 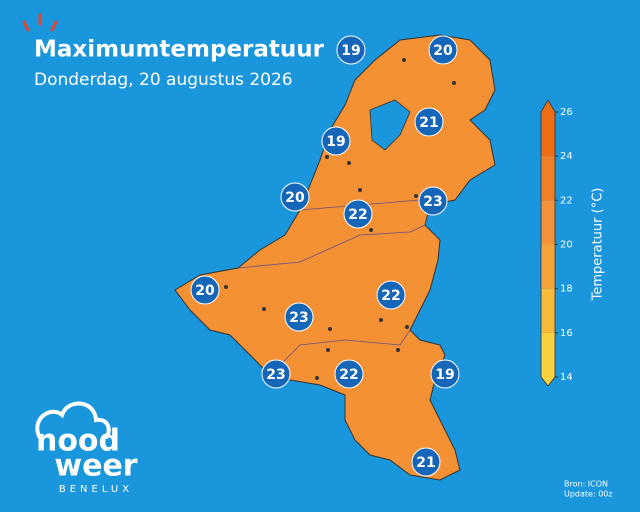 What do you see at coordinates (95, 466) in the screenshot?
I see `logo-weer: weer` at bounding box center [95, 466].